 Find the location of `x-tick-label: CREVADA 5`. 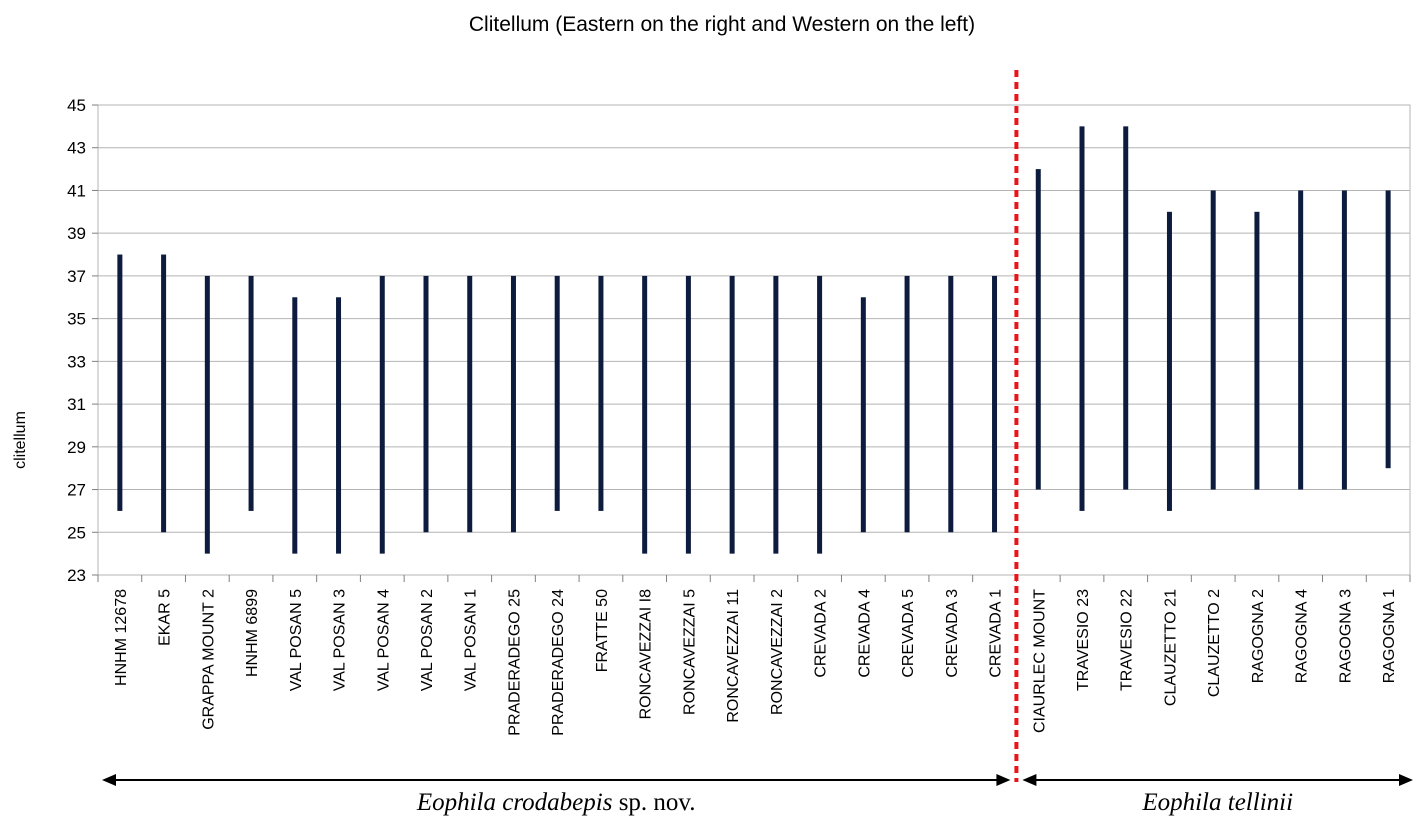

x-tick-label: CREVADA 5 is located at coordinates (908, 633).